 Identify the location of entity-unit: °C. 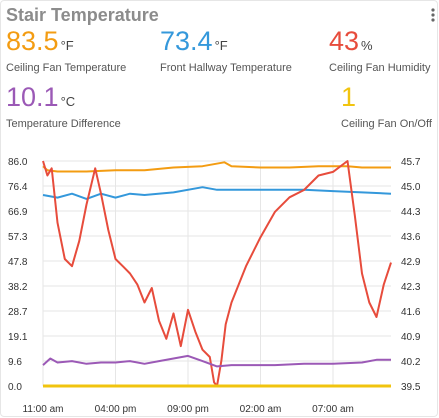
(68, 101).